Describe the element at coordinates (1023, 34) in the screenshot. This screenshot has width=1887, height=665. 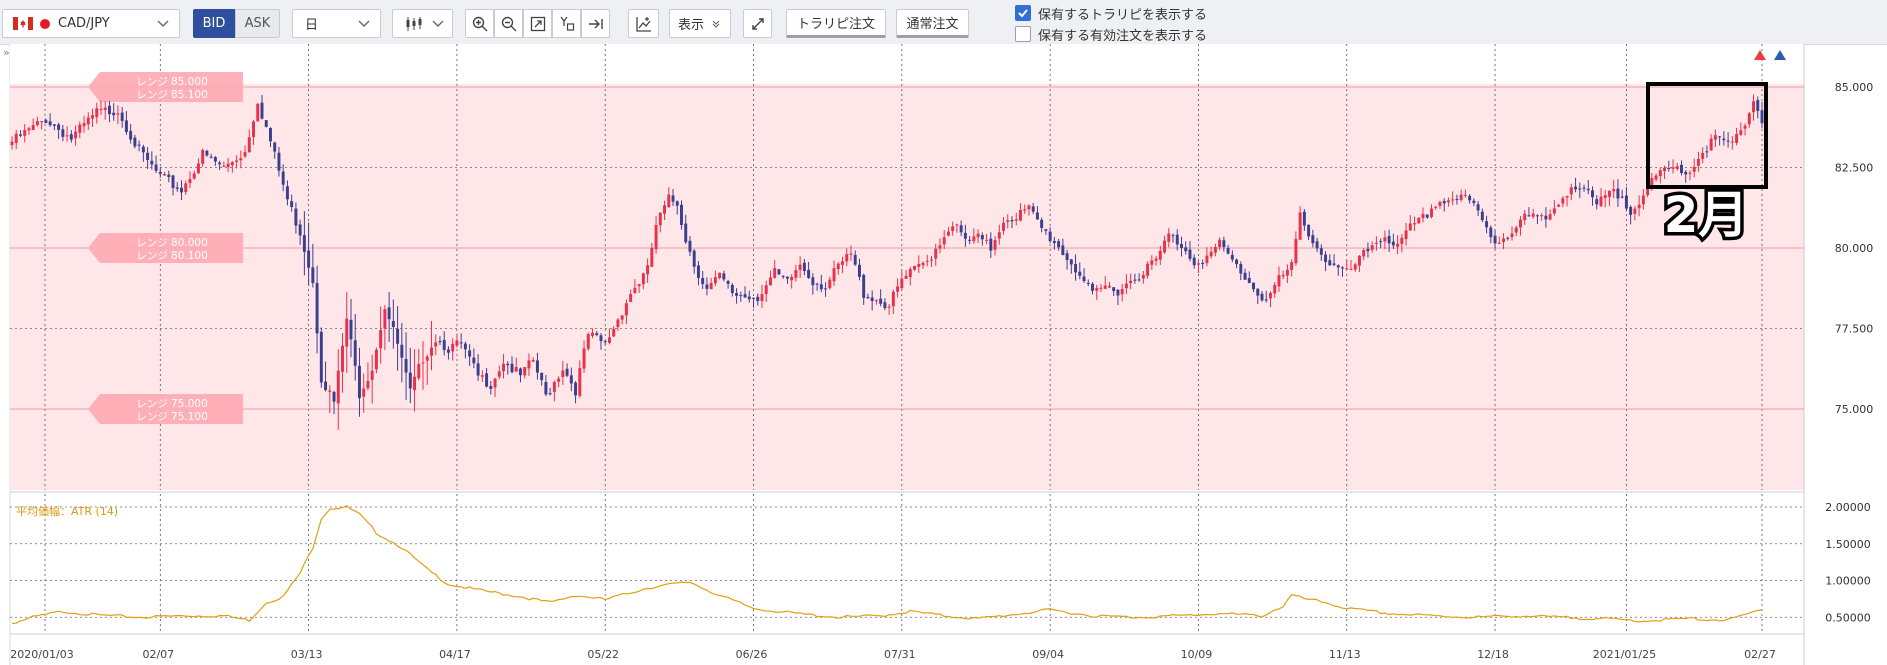
I see `show-valid-orders-checkbox` at that location.